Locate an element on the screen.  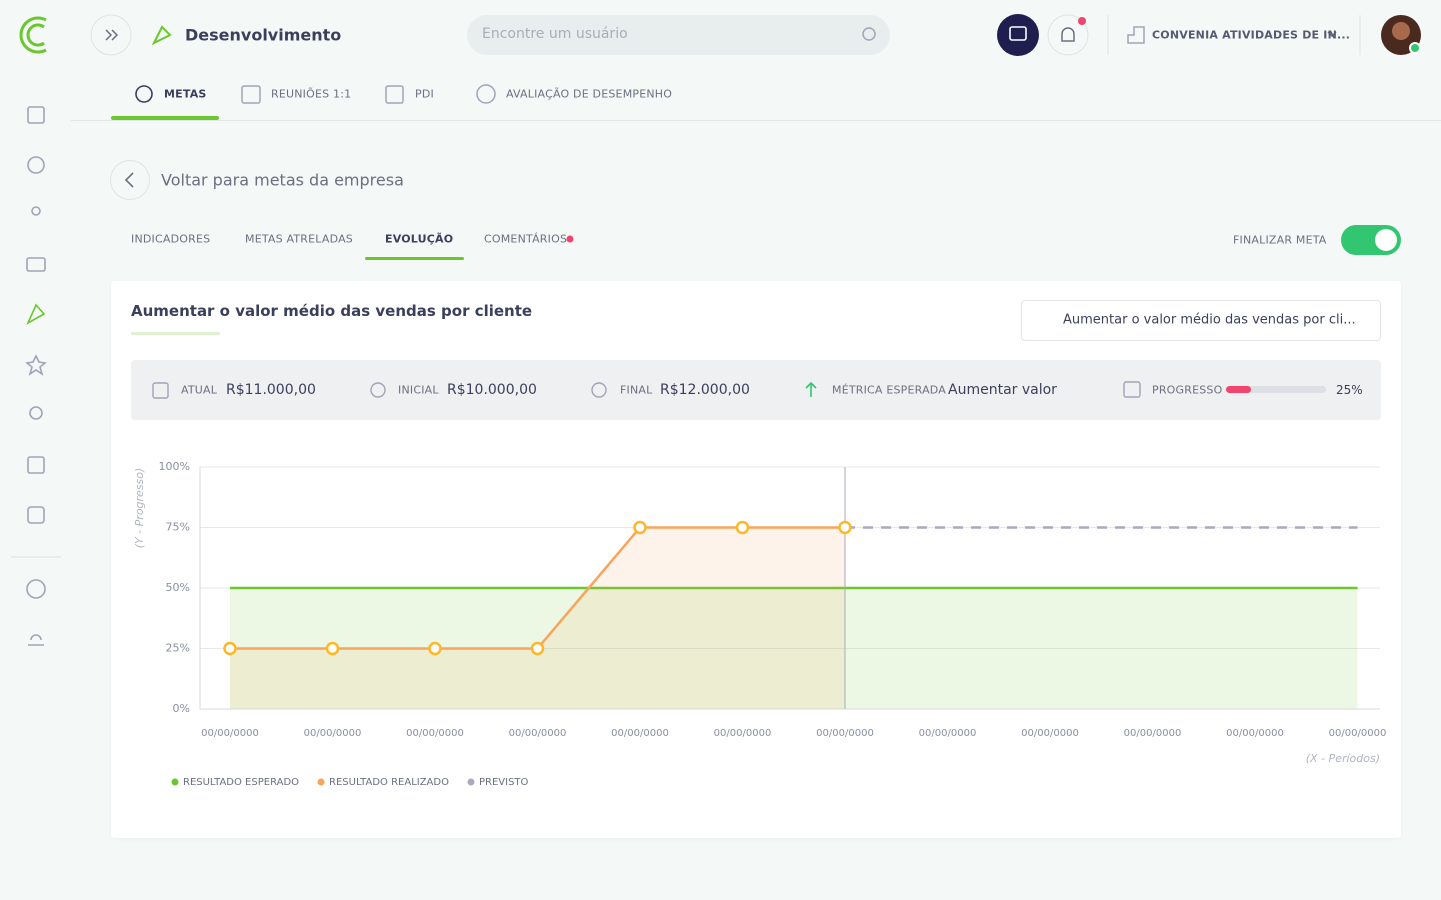
stat-label: ATUAL is located at coordinates (199, 390).